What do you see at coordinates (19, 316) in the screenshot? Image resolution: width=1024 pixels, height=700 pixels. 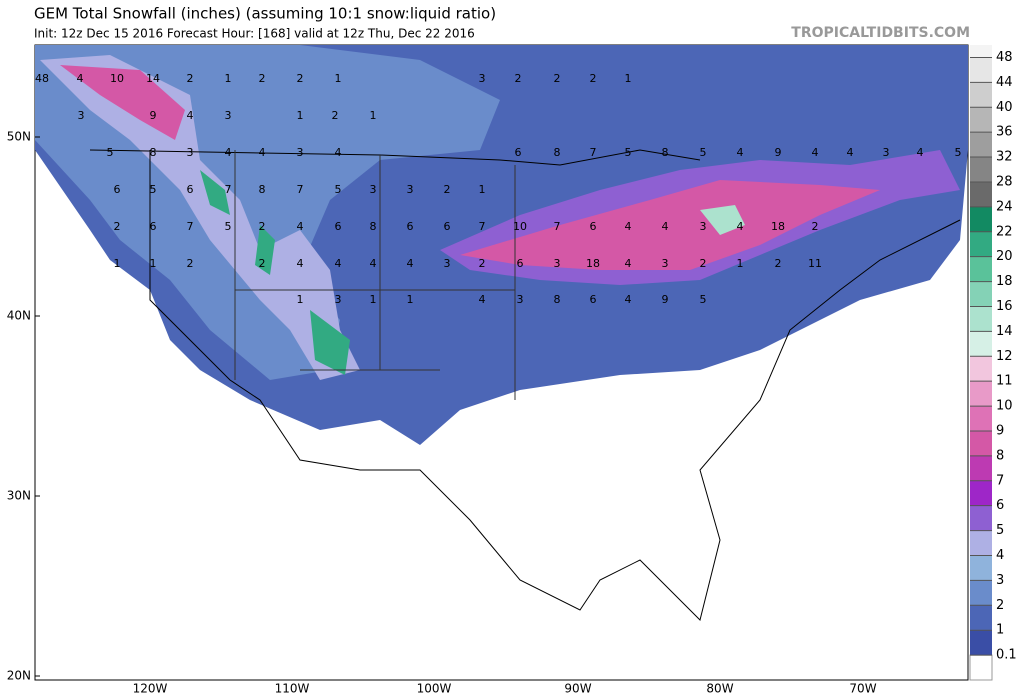 I see `lat-label: 40N` at bounding box center [19, 316].